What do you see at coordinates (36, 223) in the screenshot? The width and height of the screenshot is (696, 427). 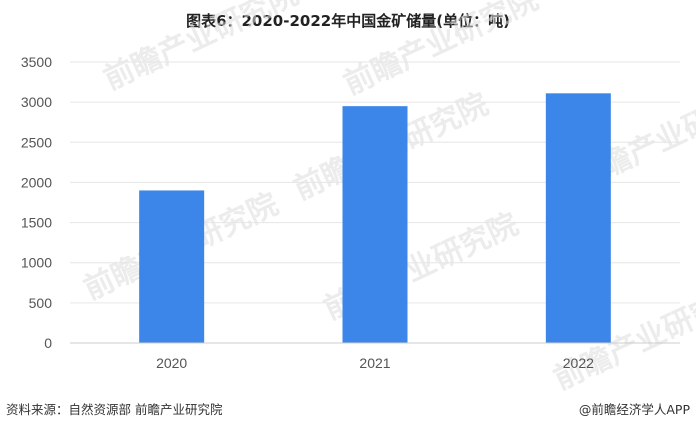 I see `y-tick-label: 1500` at bounding box center [36, 223].